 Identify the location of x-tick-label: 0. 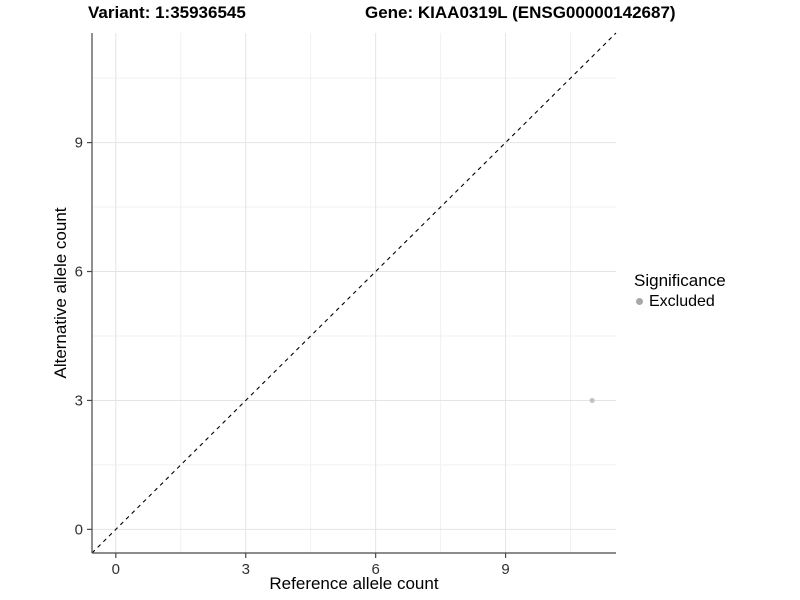
(116, 569).